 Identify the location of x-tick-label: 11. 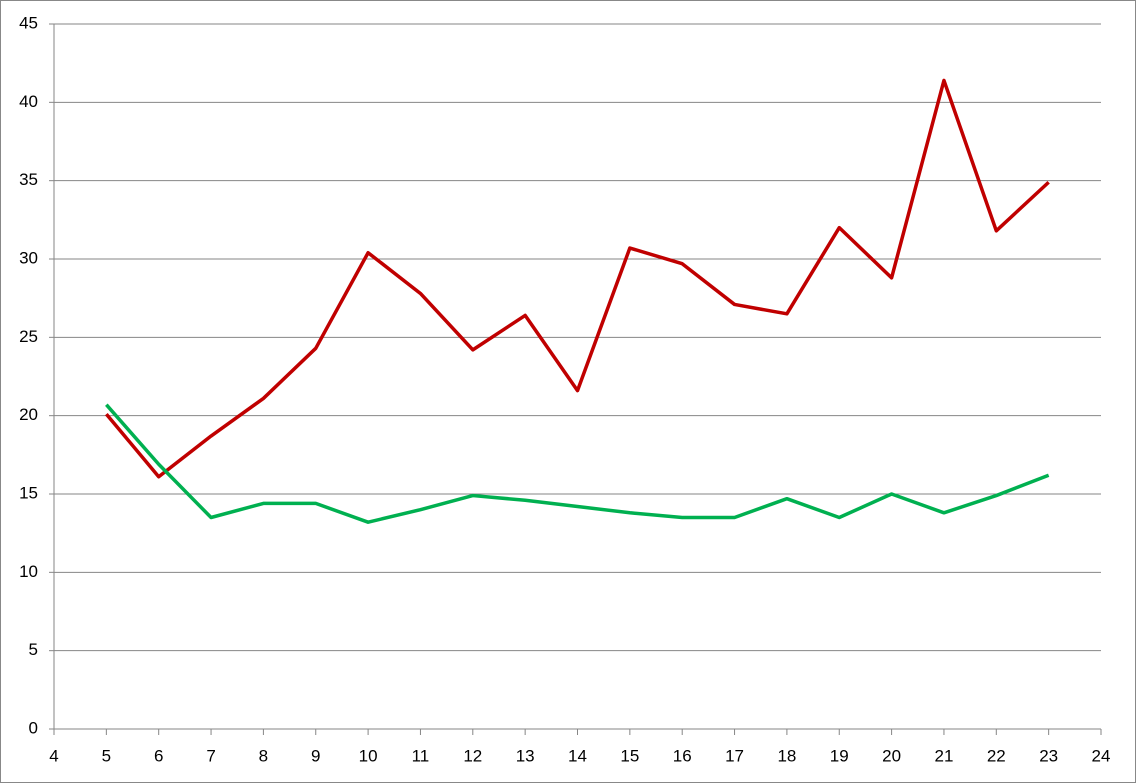
(421, 755).